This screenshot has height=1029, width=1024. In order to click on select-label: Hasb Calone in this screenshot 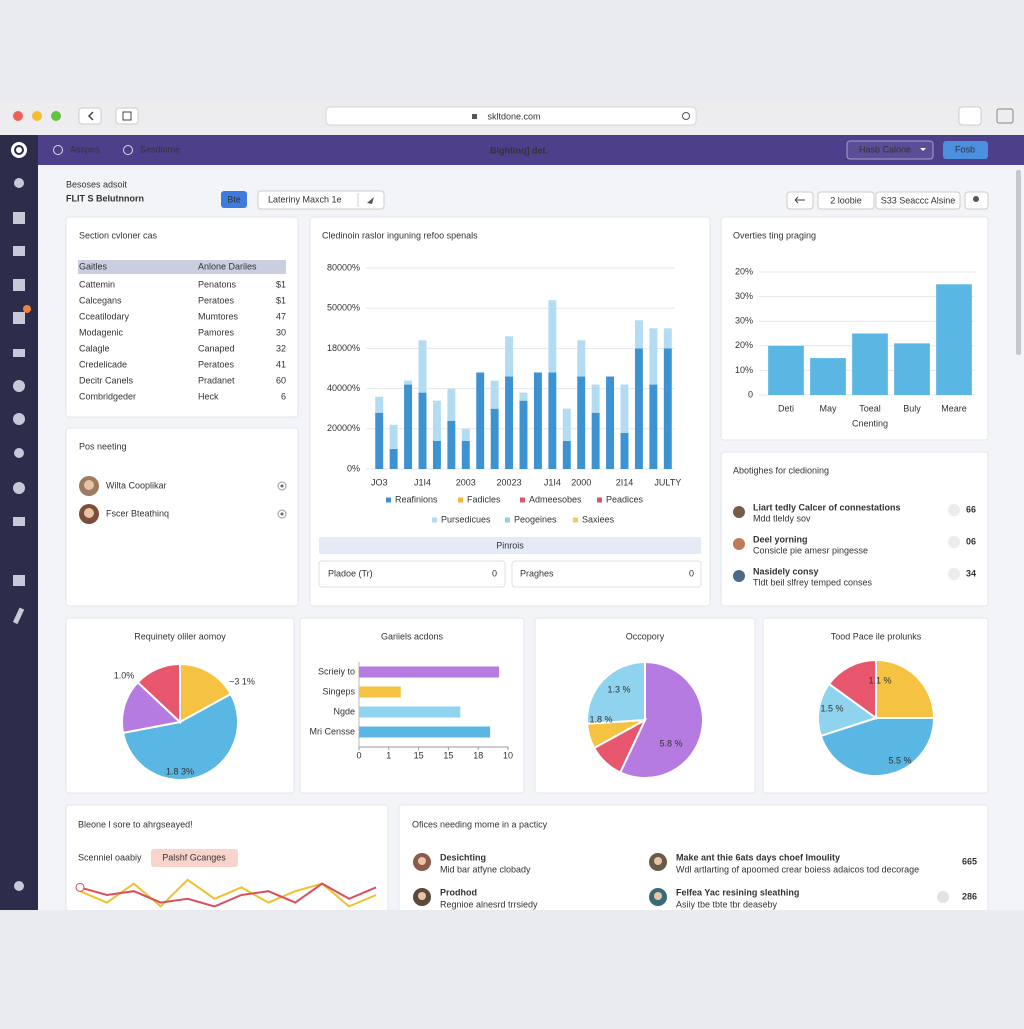, I will do `click(885, 149)`.